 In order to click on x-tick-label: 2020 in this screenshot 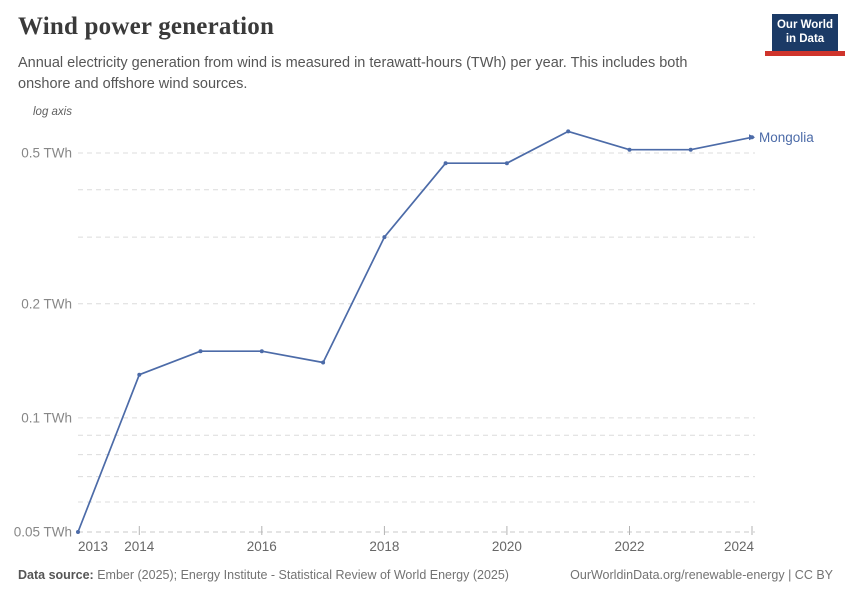, I will do `click(507, 546)`.